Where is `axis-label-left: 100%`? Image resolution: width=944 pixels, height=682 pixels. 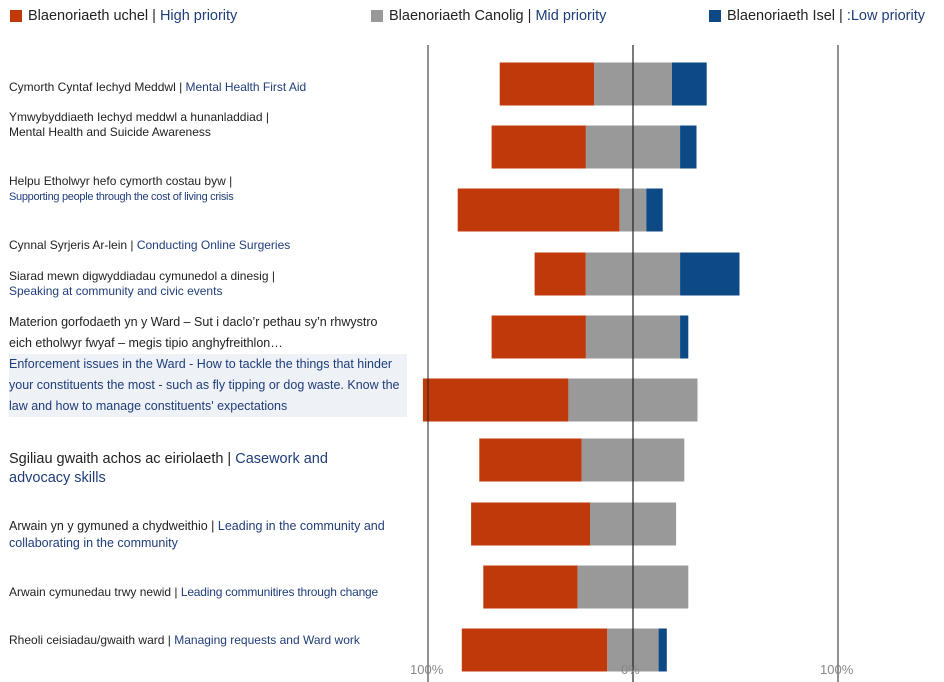
axis-label-left: 100% is located at coordinates (427, 669).